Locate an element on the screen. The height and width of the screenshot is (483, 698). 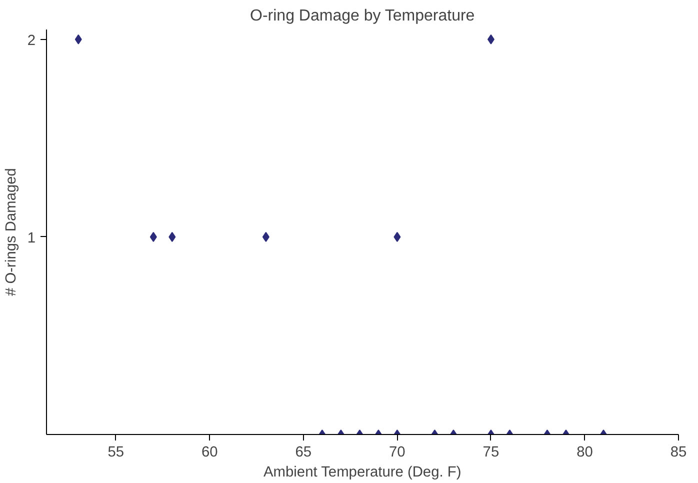
y-axis-title: # O-rings Damaged is located at coordinates (11, 232).